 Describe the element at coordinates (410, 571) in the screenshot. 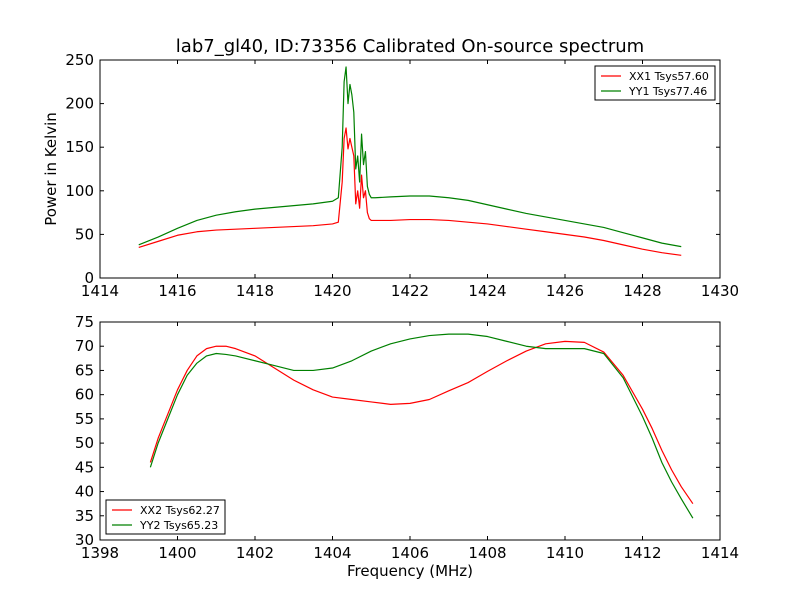

I see `x-axis-label: Frequency (MHz)` at that location.